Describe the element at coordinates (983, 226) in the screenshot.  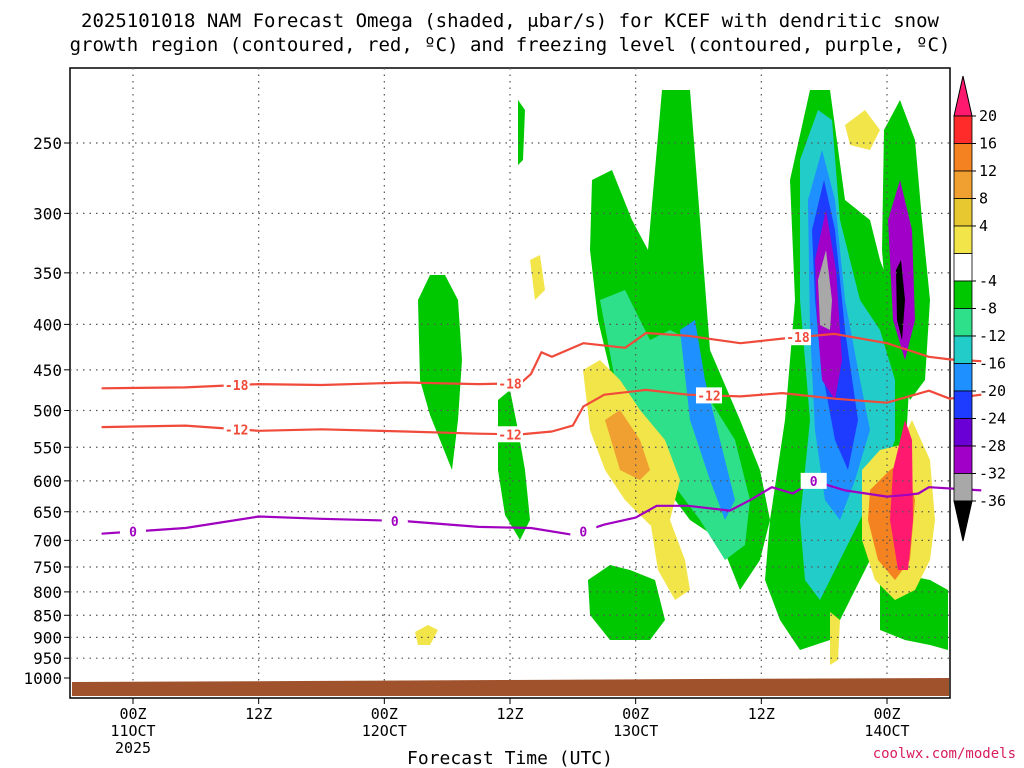
I see `colorbar-label: 4` at that location.